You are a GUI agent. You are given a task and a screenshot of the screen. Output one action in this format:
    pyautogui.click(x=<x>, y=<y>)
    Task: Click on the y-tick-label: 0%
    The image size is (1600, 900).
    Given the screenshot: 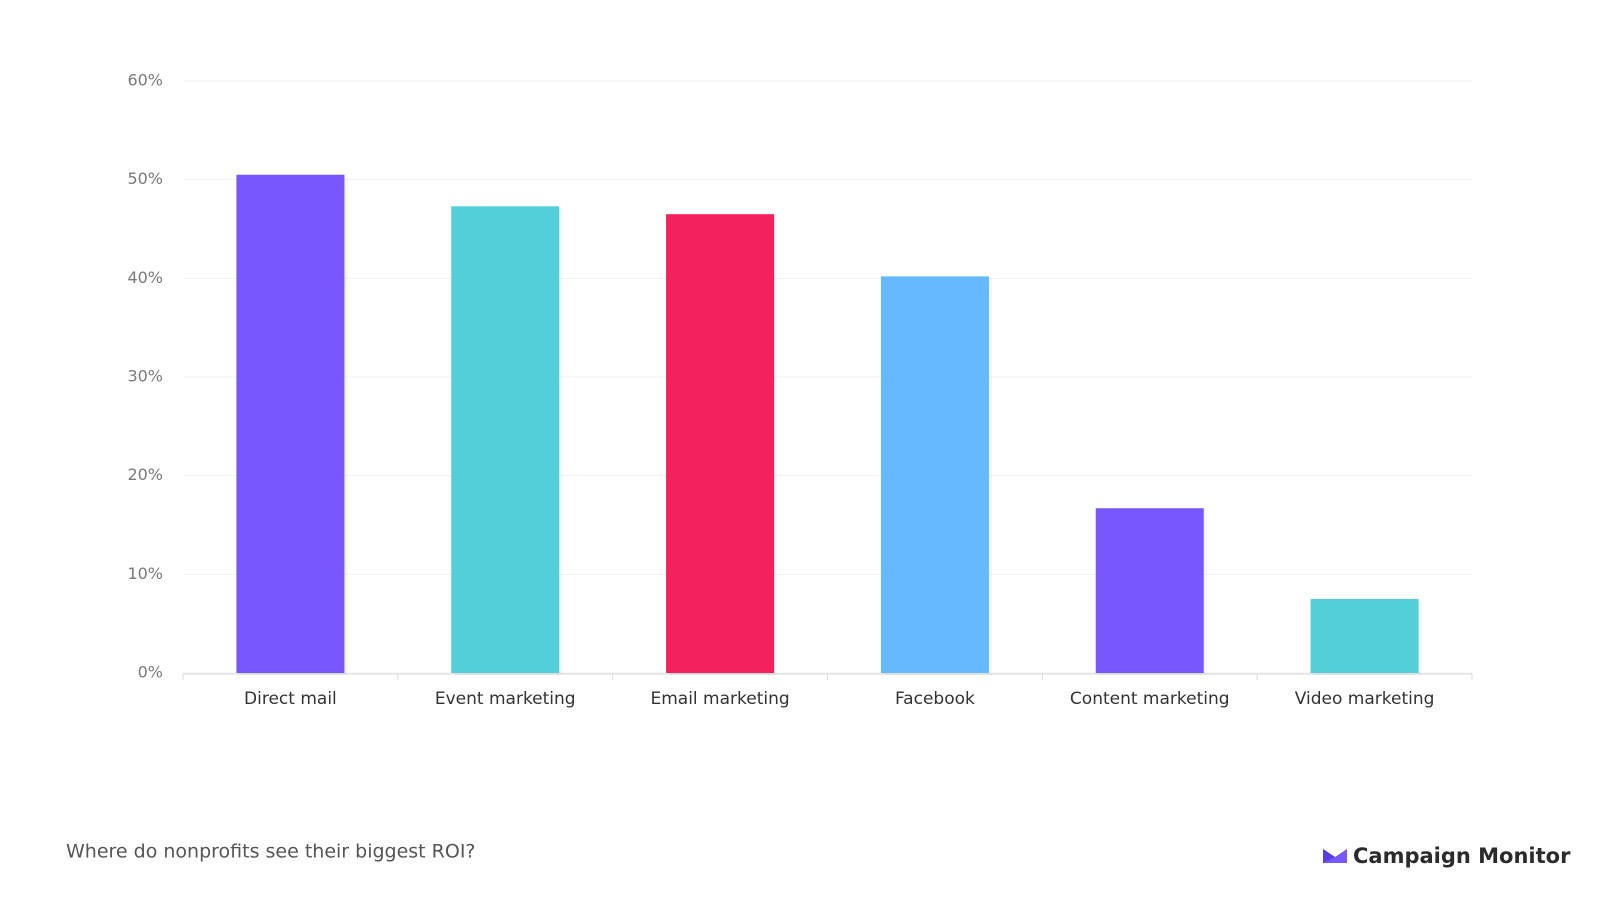 What is the action you would take?
    pyautogui.click(x=150, y=672)
    